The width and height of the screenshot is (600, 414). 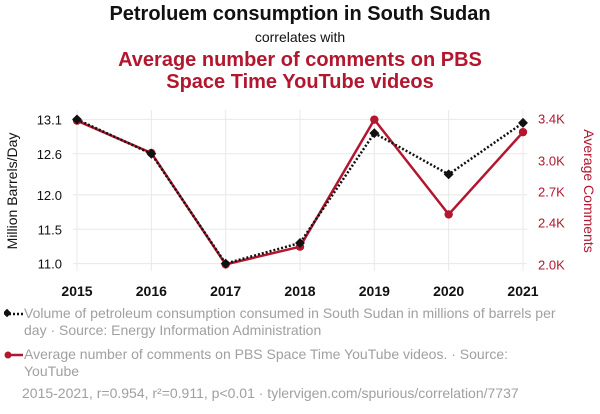 I want to click on legend-marker-series2, so click(x=14, y=355).